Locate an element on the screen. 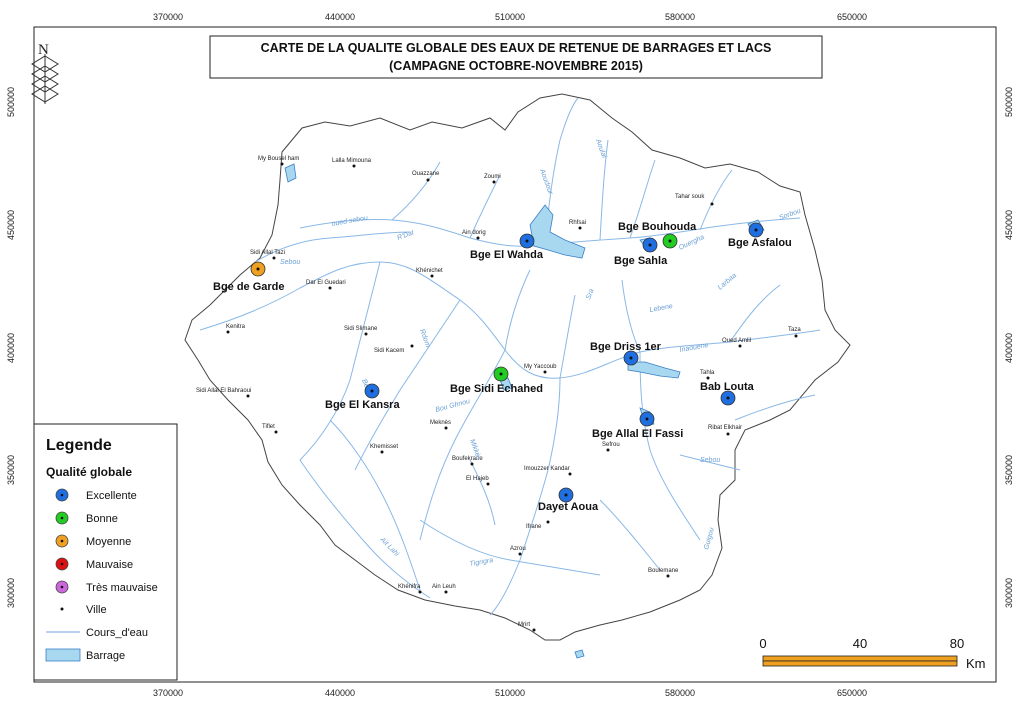 Image resolution: width=1024 pixels, height=725 pixels. city-label: Tahla is located at coordinates (707, 373).